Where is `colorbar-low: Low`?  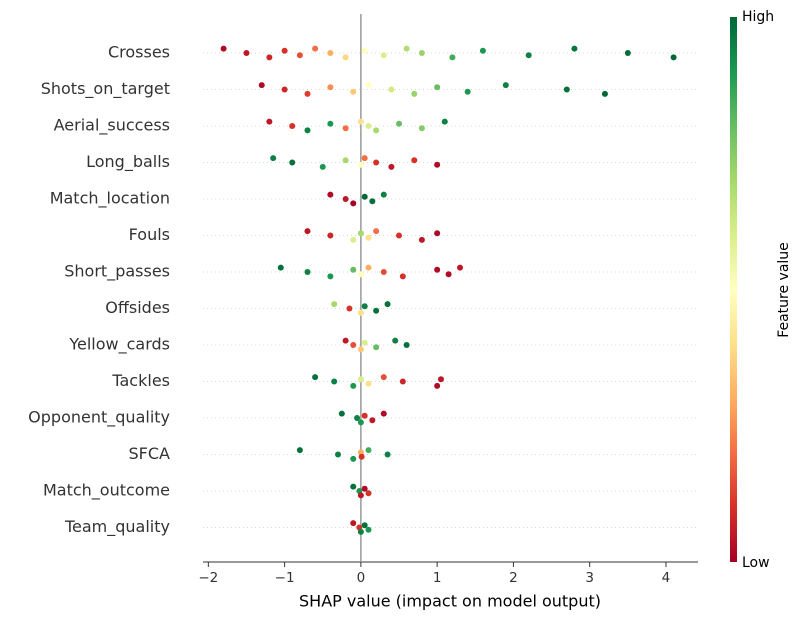
colorbar-low: Low is located at coordinates (756, 563).